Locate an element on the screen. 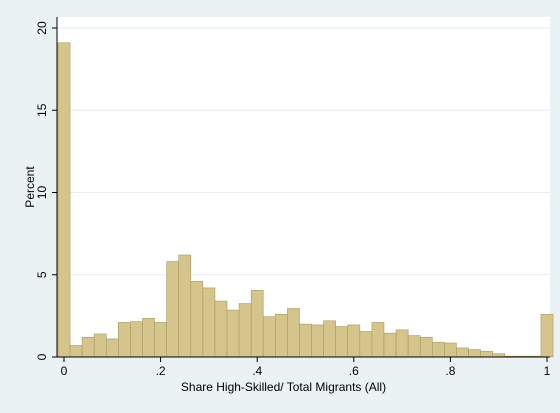 This screenshot has height=413, width=560. y-tick-label: 5 is located at coordinates (42, 274).